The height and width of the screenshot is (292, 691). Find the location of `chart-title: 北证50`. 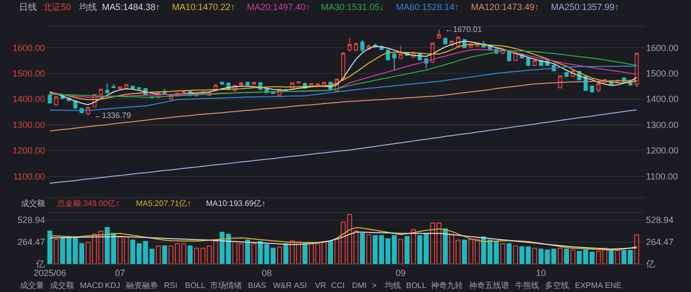

chart-title: 北证50 is located at coordinates (57, 7).